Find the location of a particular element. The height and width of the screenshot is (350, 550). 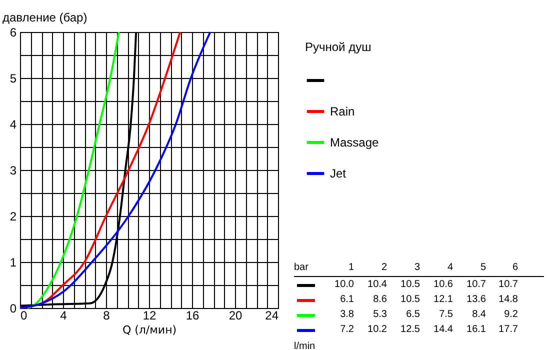

text: 6.5 is located at coordinates (413, 314).